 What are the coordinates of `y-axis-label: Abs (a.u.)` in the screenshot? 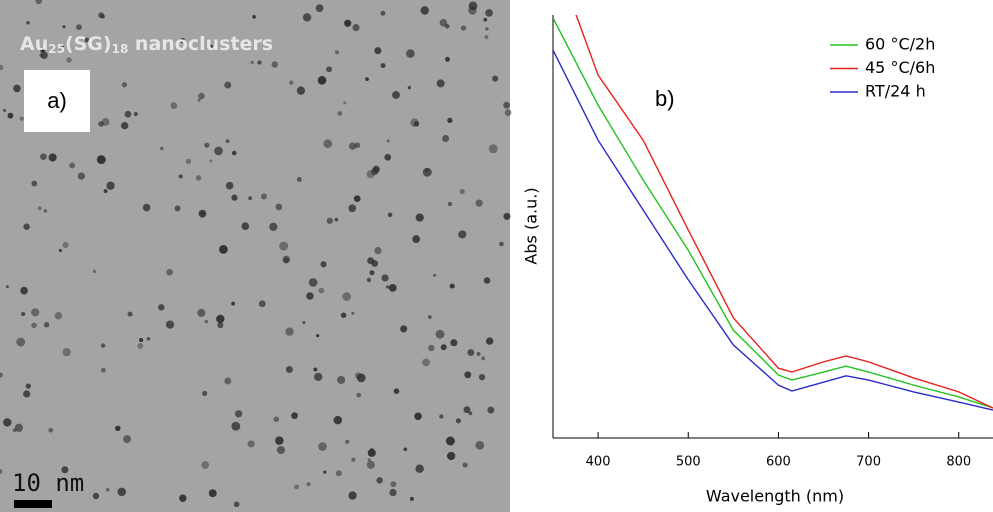 It's located at (531, 225).